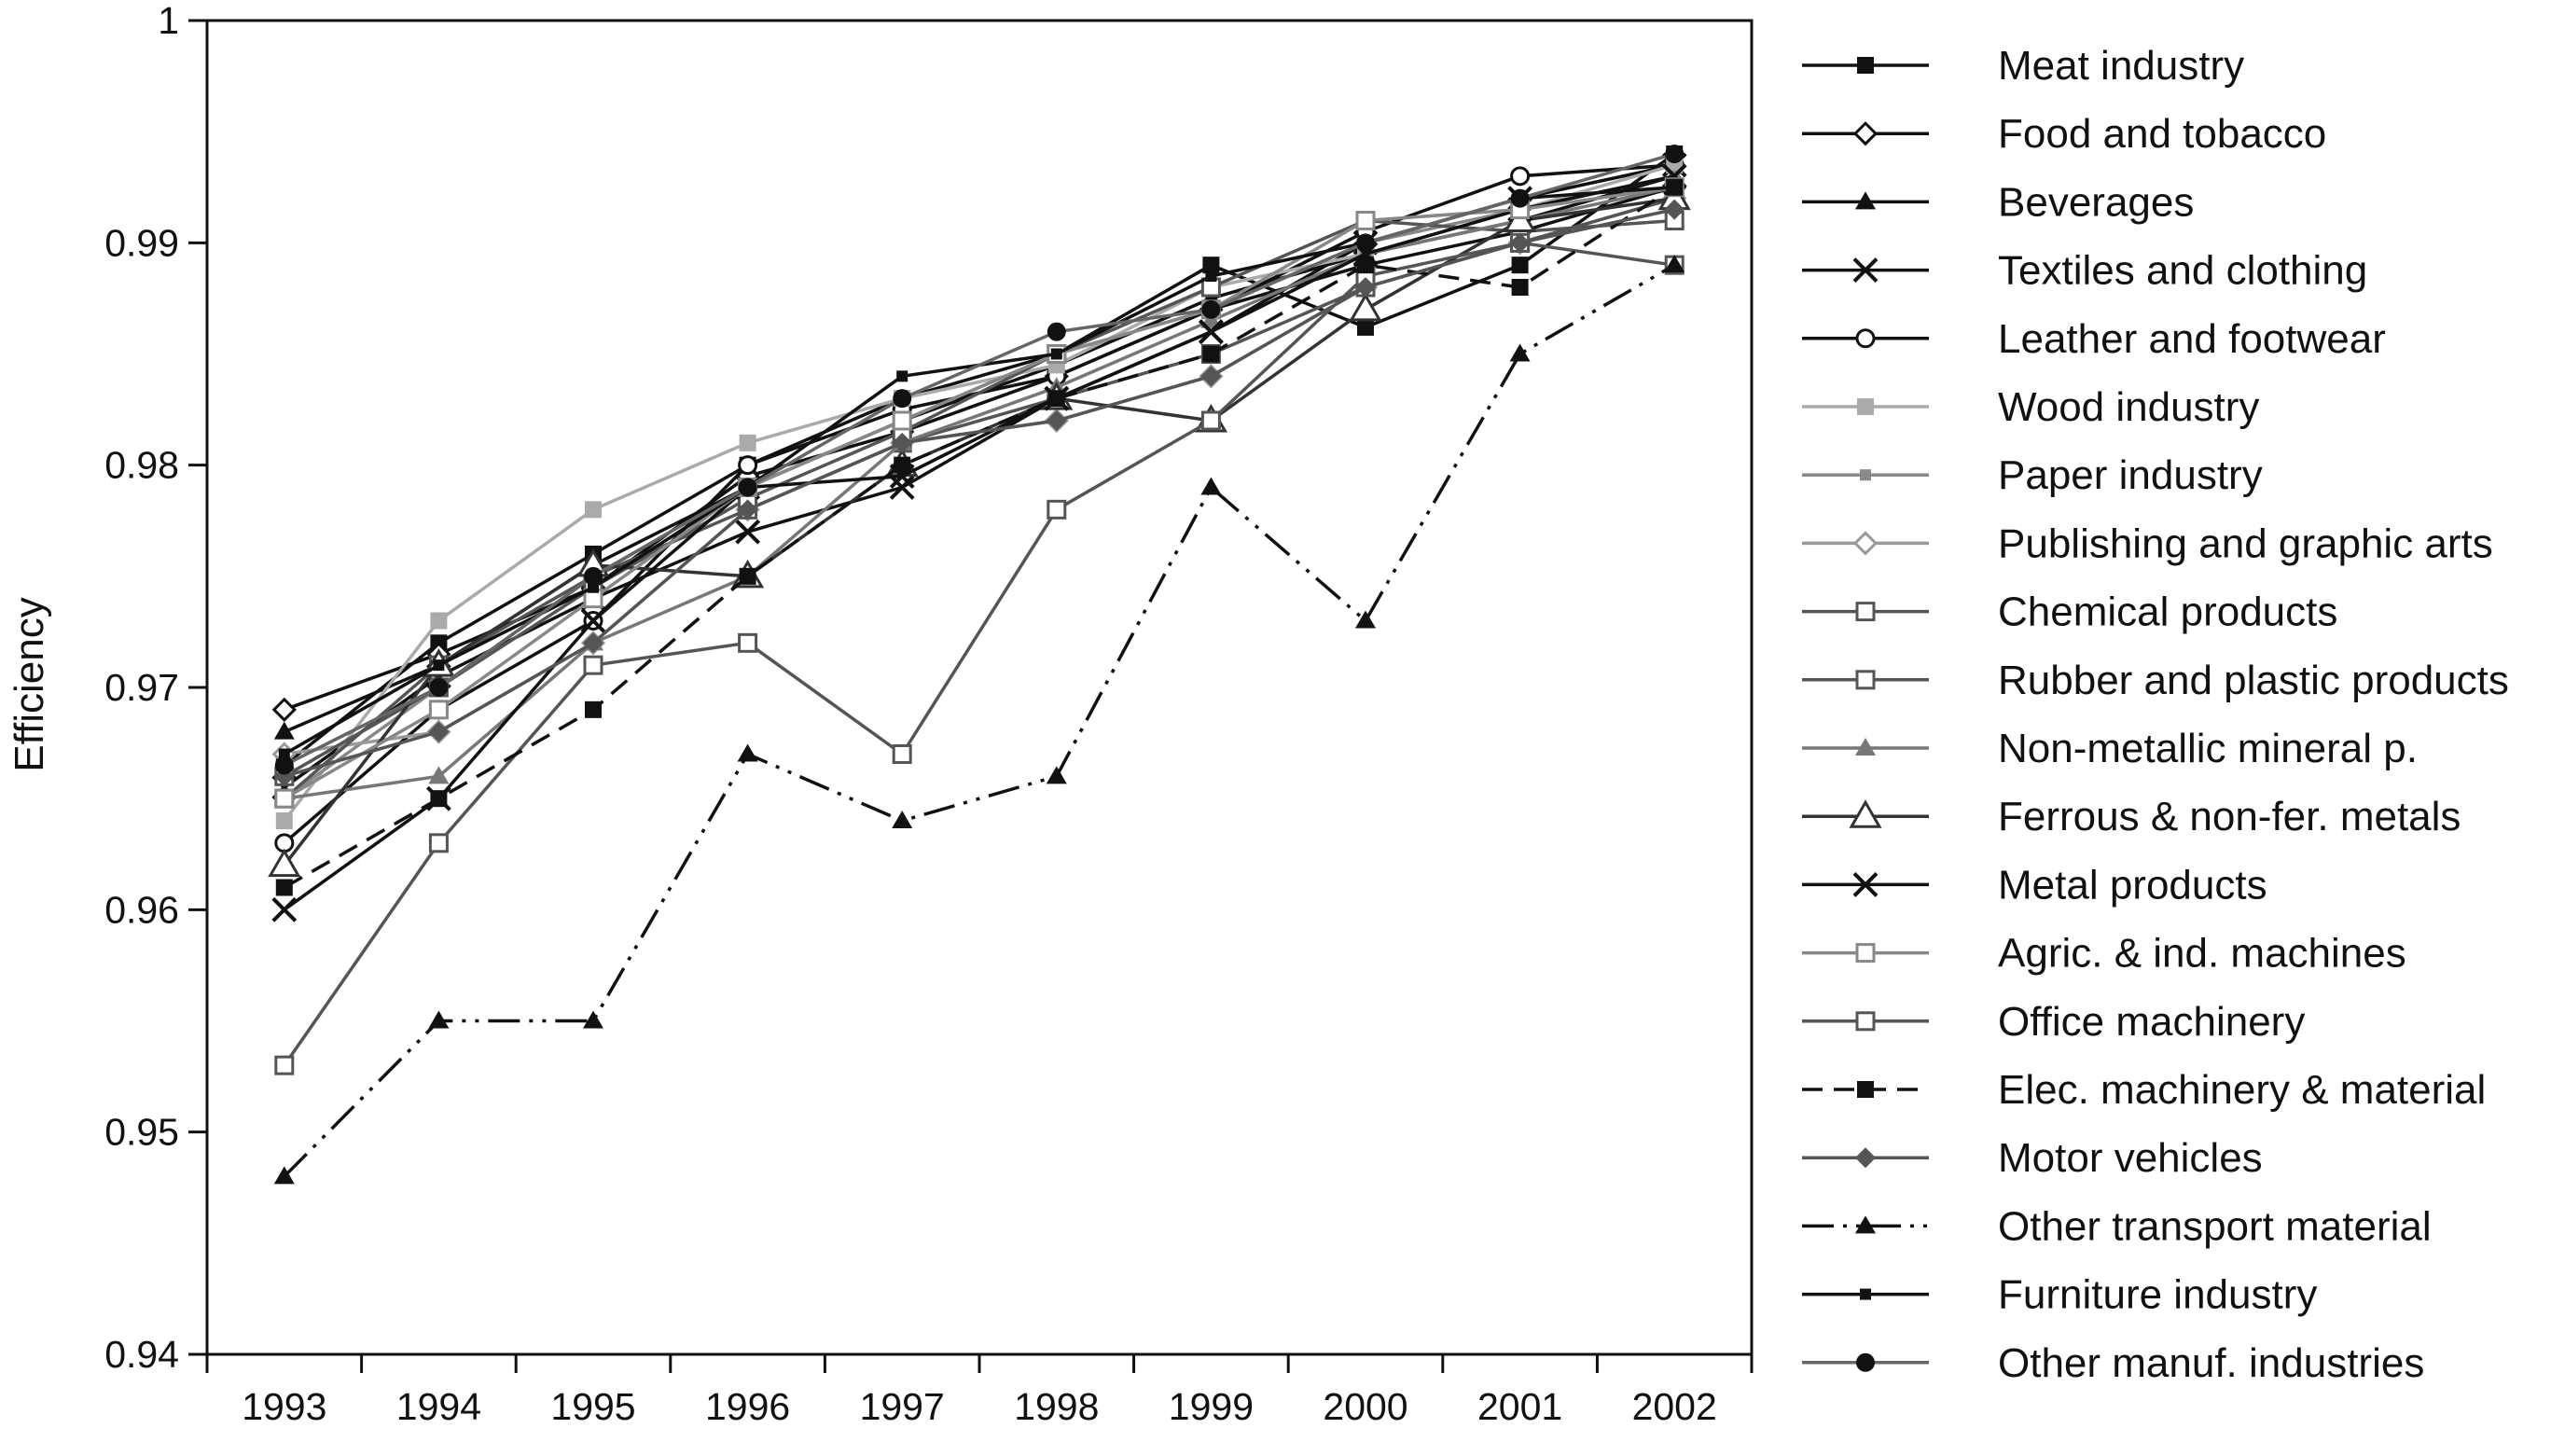  Describe the element at coordinates (1998, 202) in the screenshot. I see `legend-item: Beverages` at that location.